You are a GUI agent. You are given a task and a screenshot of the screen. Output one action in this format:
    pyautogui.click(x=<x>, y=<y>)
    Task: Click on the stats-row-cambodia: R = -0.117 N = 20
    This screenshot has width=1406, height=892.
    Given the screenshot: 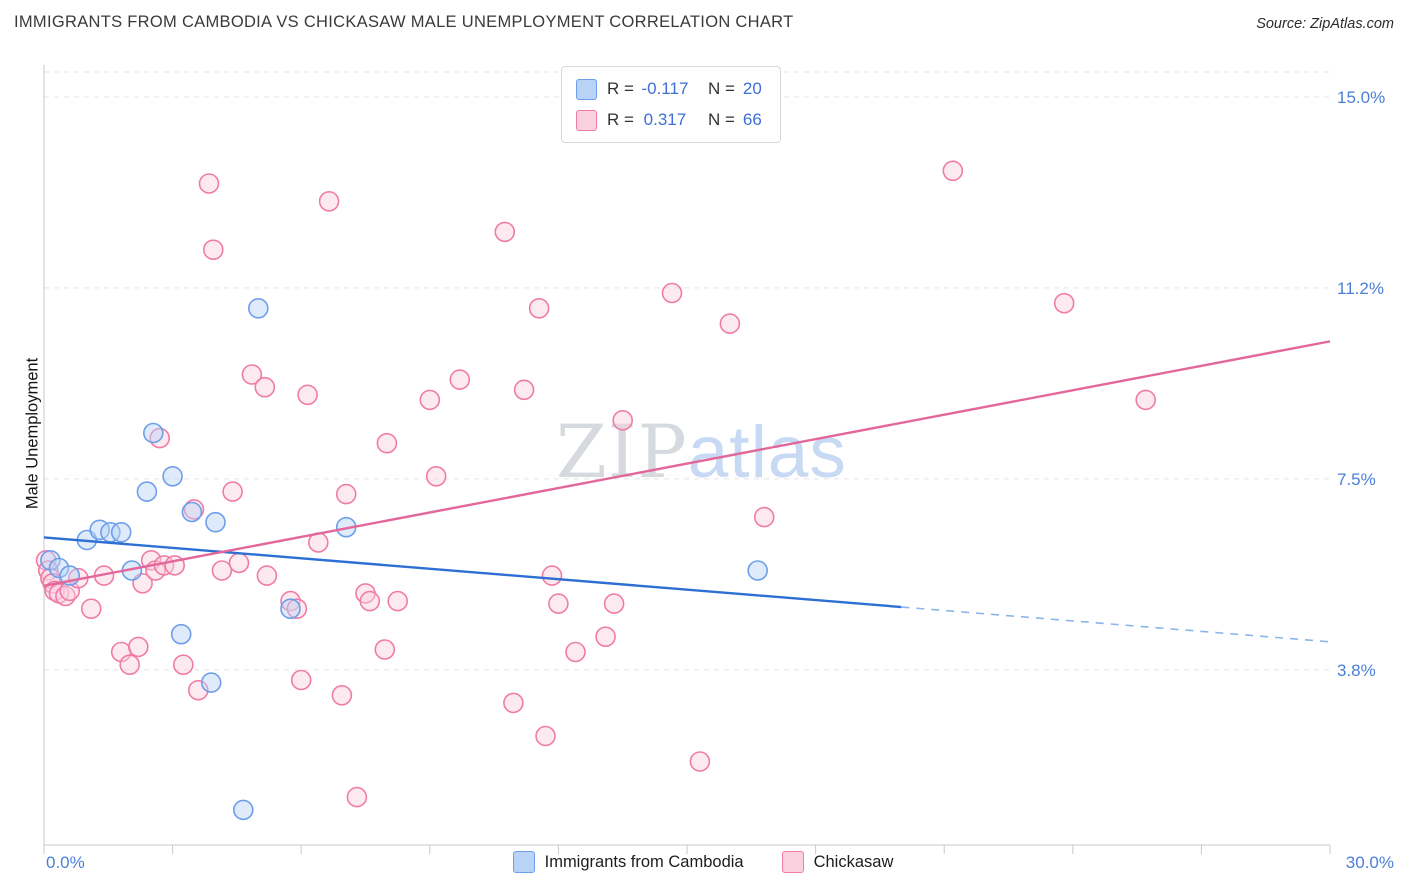 What is the action you would take?
    pyautogui.click(x=669, y=89)
    